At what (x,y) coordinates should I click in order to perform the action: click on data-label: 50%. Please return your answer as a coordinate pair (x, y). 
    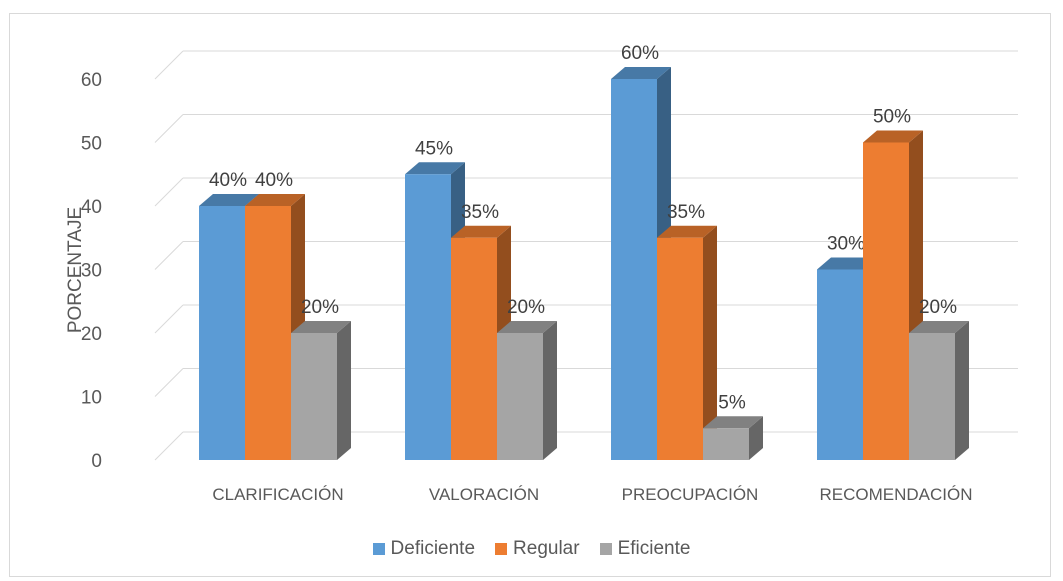
    Looking at the image, I should click on (892, 117).